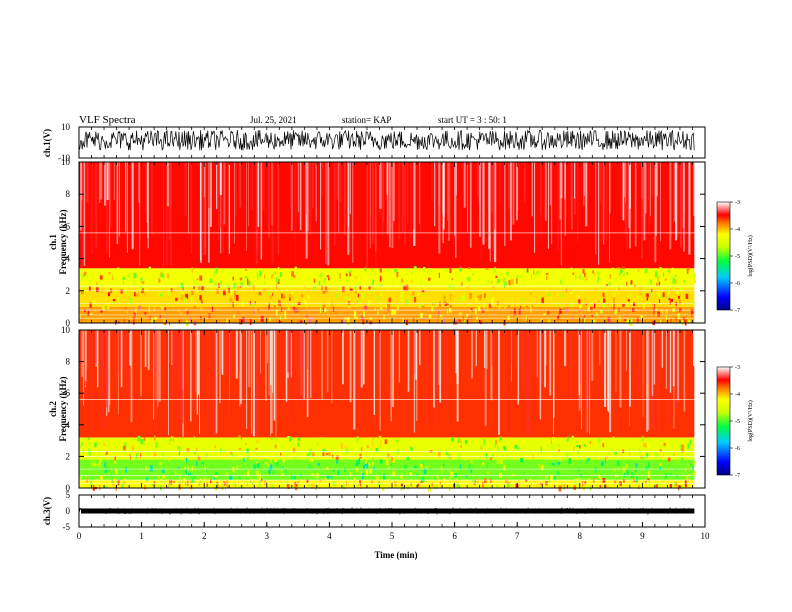 The height and width of the screenshot is (612, 792). I want to click on spectrogram-band, so click(387, 484).